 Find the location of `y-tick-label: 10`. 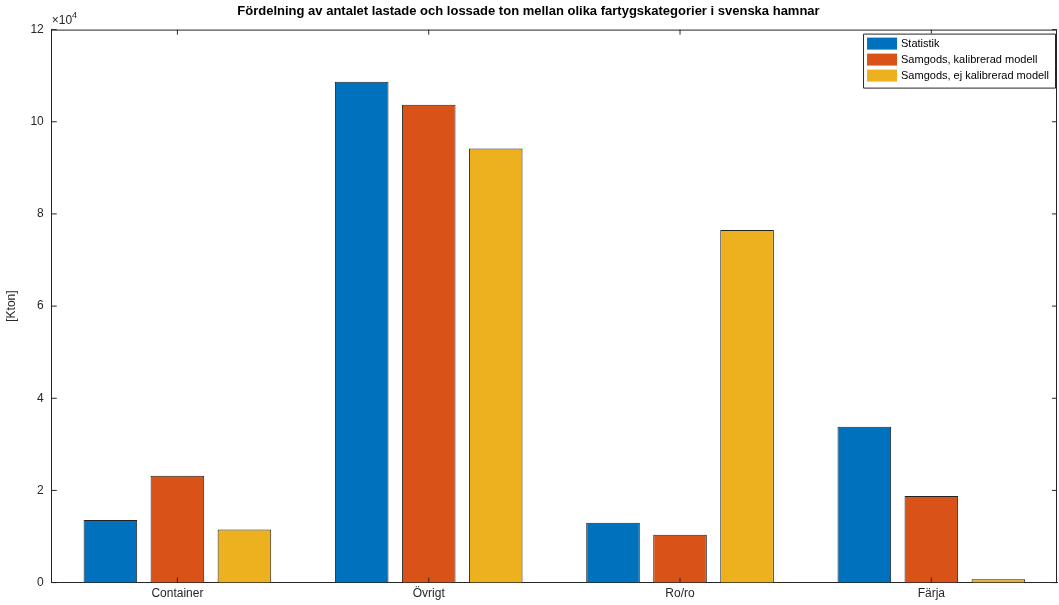

y-tick-label: 10 is located at coordinates (37, 121).